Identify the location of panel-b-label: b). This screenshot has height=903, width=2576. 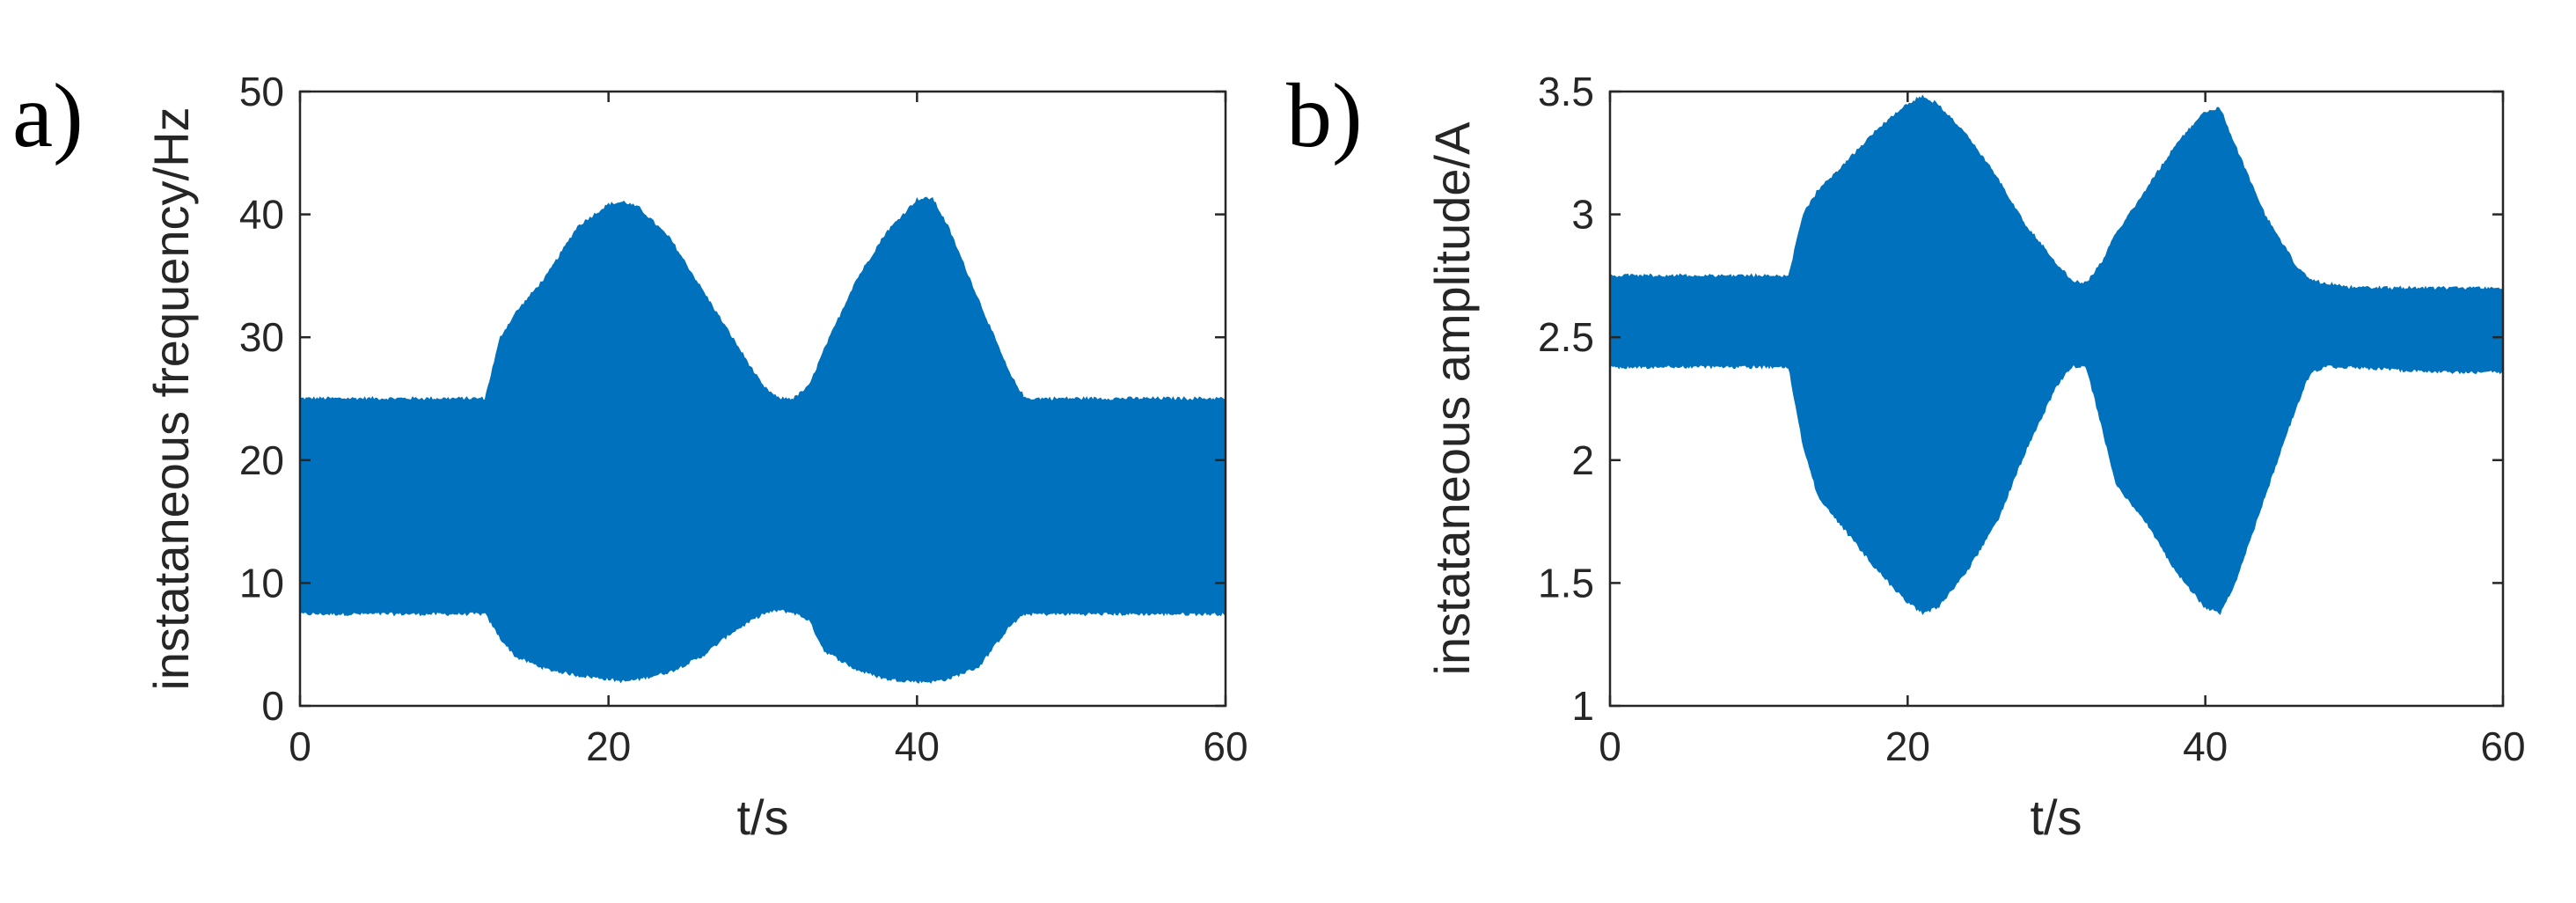
(1324, 115).